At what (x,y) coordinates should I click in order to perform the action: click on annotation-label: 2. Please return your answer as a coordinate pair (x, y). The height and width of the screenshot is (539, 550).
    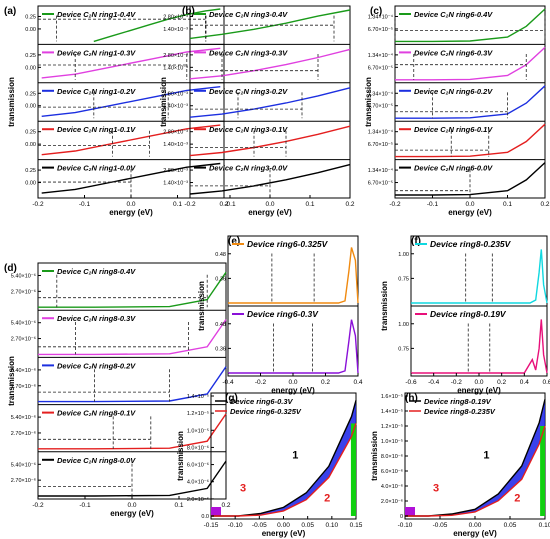
    Looking at the image, I should click on (327, 498).